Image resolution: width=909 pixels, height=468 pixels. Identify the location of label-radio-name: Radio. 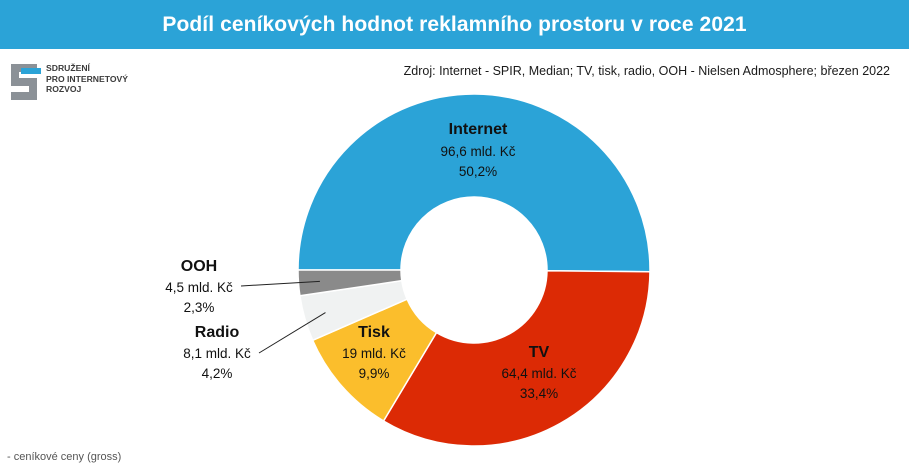
(217, 332).